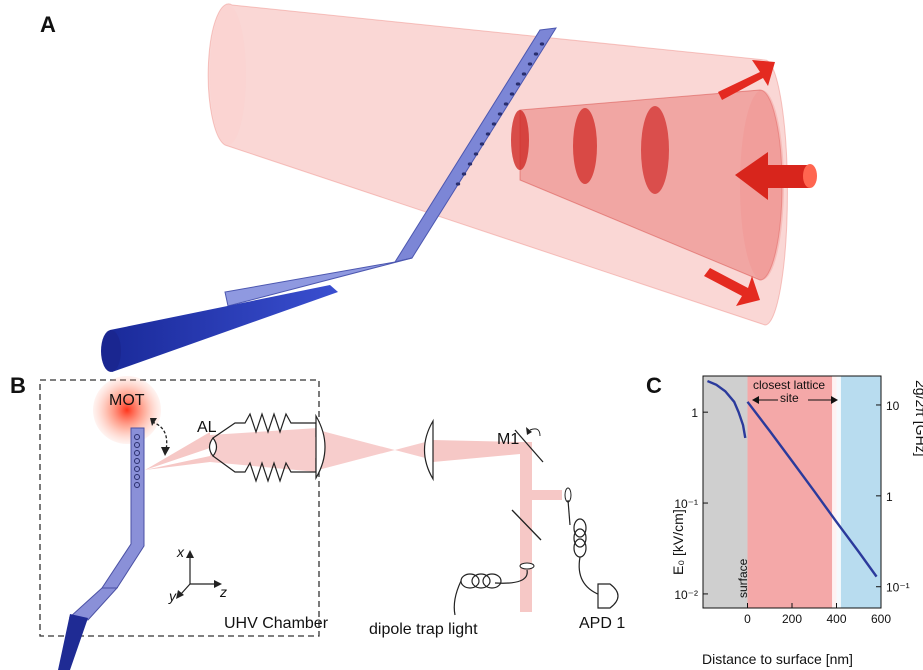 Image resolution: width=923 pixels, height=670 pixels. I want to click on fiber-end, so click(111, 351).